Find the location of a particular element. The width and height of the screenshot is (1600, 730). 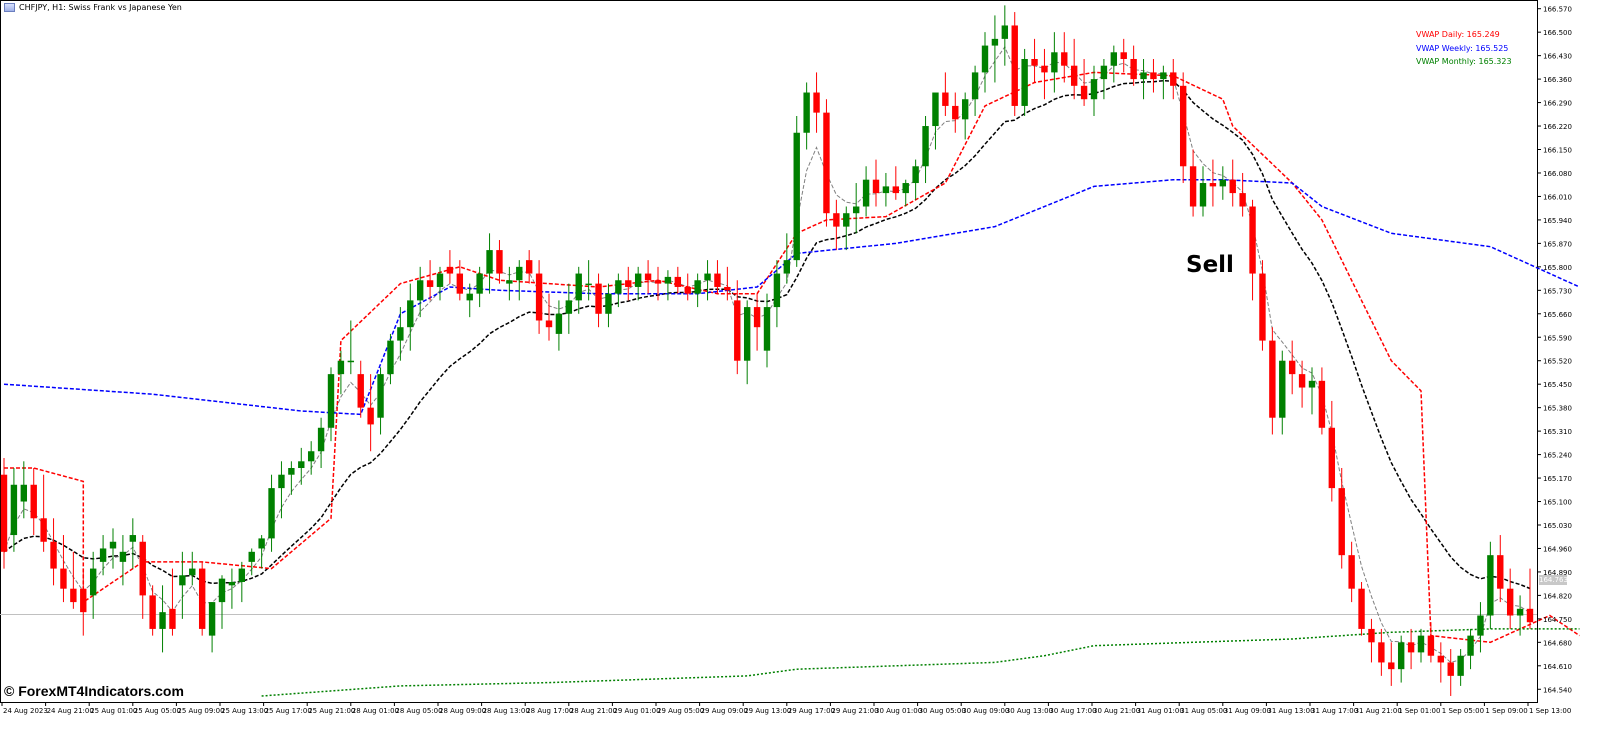

x-tick-label: 30 Aug 17:00 is located at coordinates (1072, 711).